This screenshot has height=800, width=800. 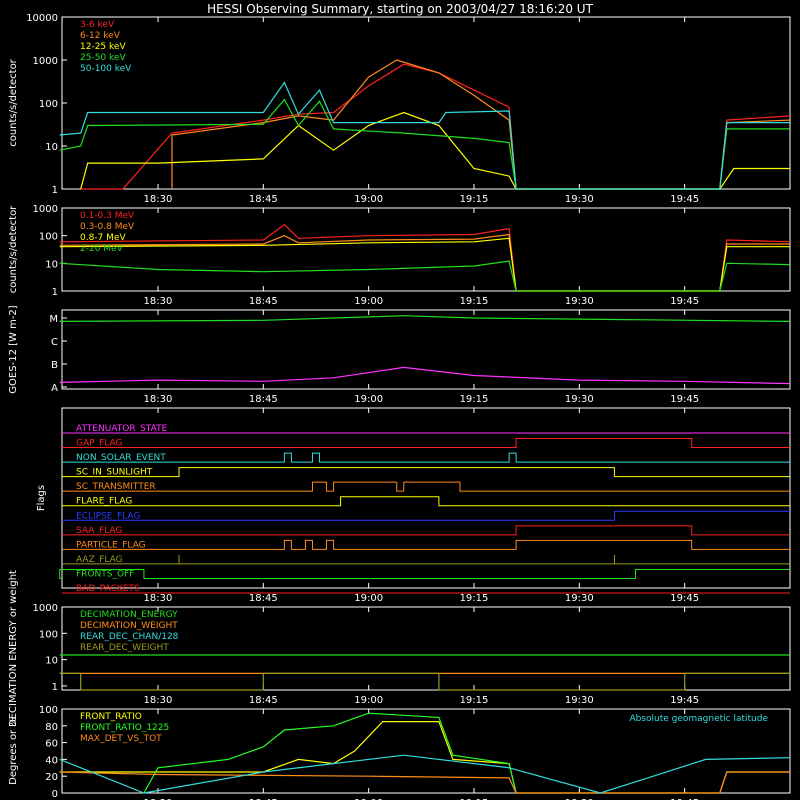 What do you see at coordinates (102, 249) in the screenshot?
I see `legend-entry: 2-20 MeV` at bounding box center [102, 249].